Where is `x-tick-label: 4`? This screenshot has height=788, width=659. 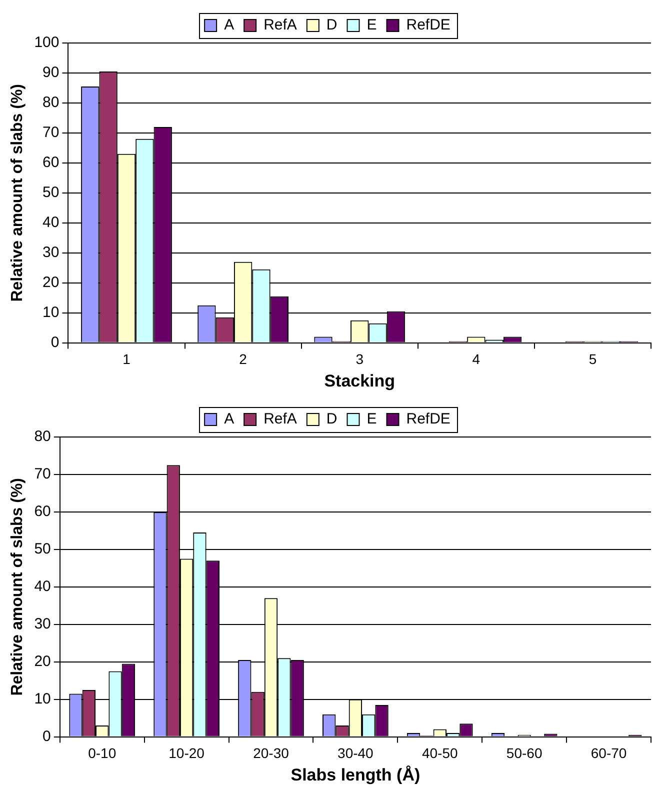
x-tick-label: 4 is located at coordinates (476, 359).